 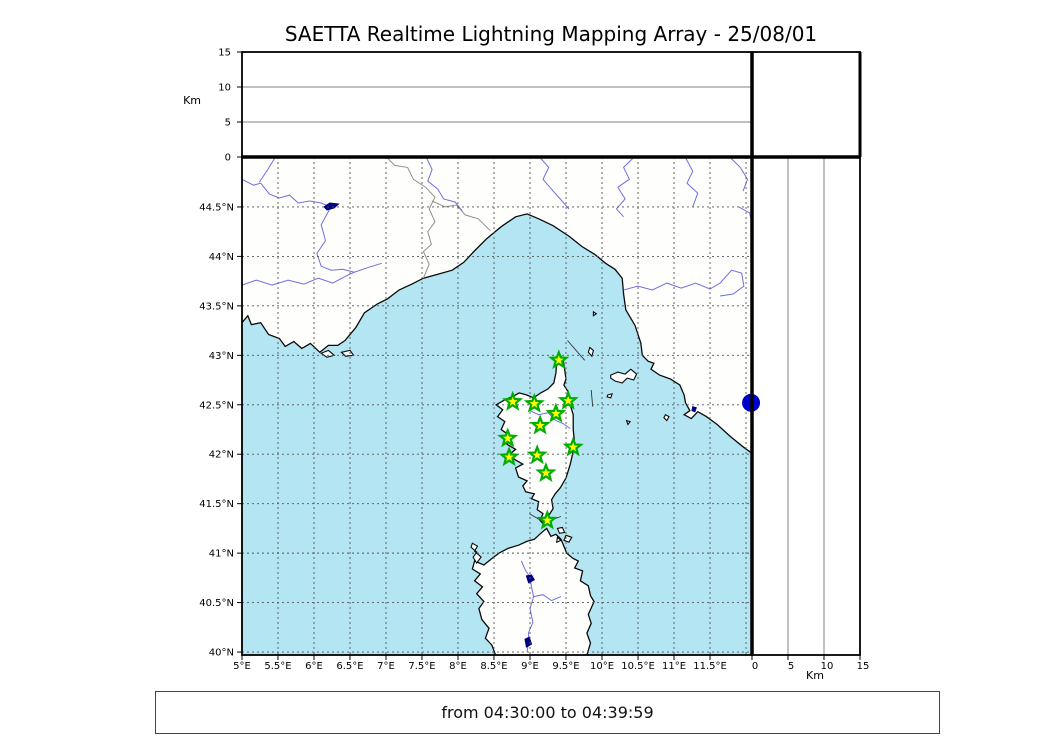 I want to click on lon-tick-label: 7°E, so click(x=386, y=666).